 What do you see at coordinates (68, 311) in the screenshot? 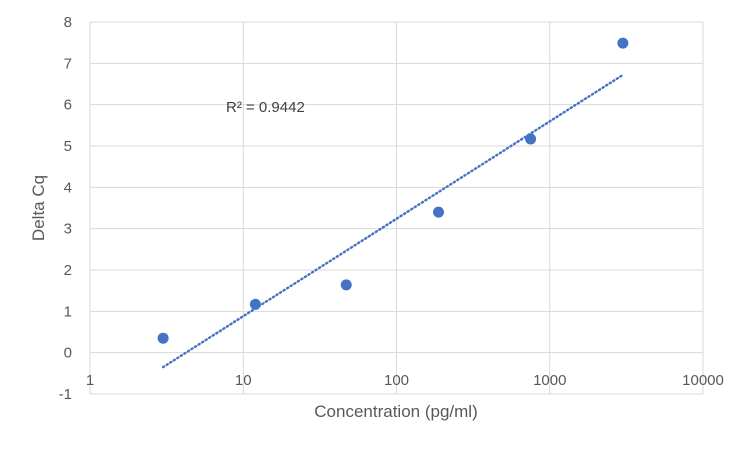
I see `y-tick-label: 1` at bounding box center [68, 311].